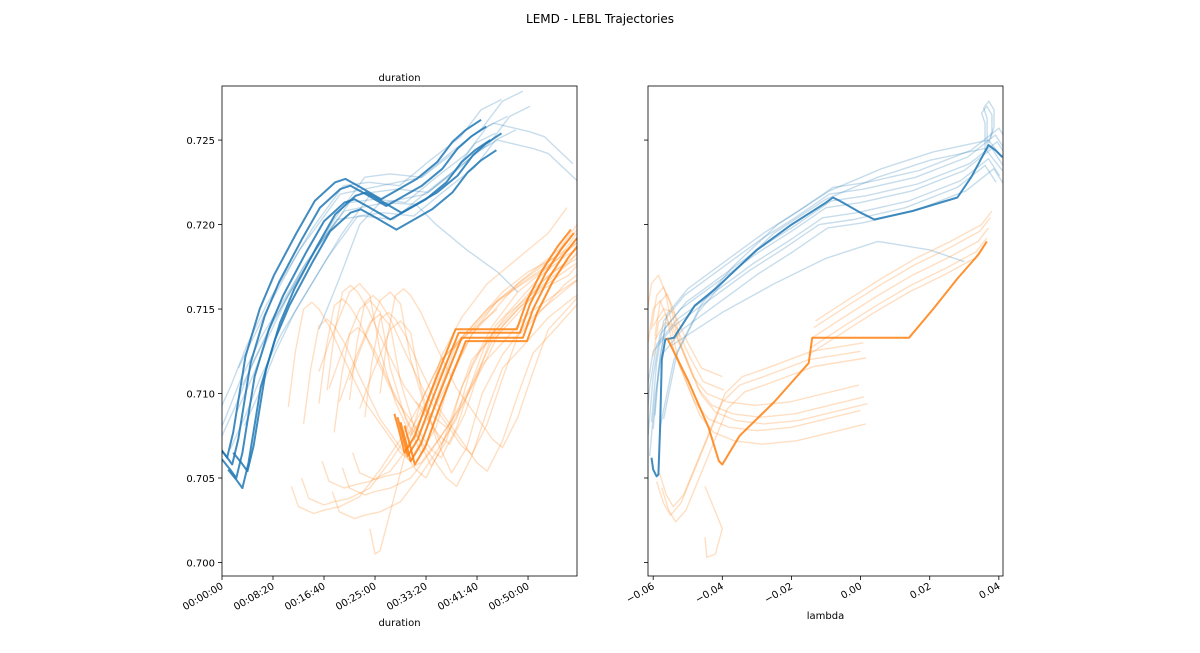 This screenshot has height=653, width=1200. Describe the element at coordinates (509, 597) in the screenshot. I see `left-x-tick-label: 00:50:00` at that location.